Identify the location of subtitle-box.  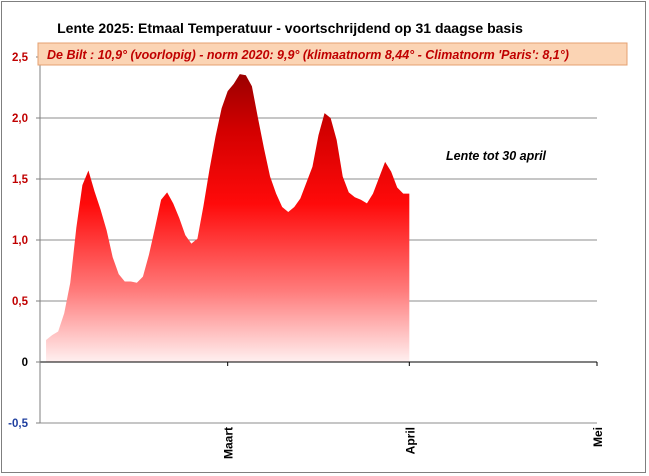
(332, 54).